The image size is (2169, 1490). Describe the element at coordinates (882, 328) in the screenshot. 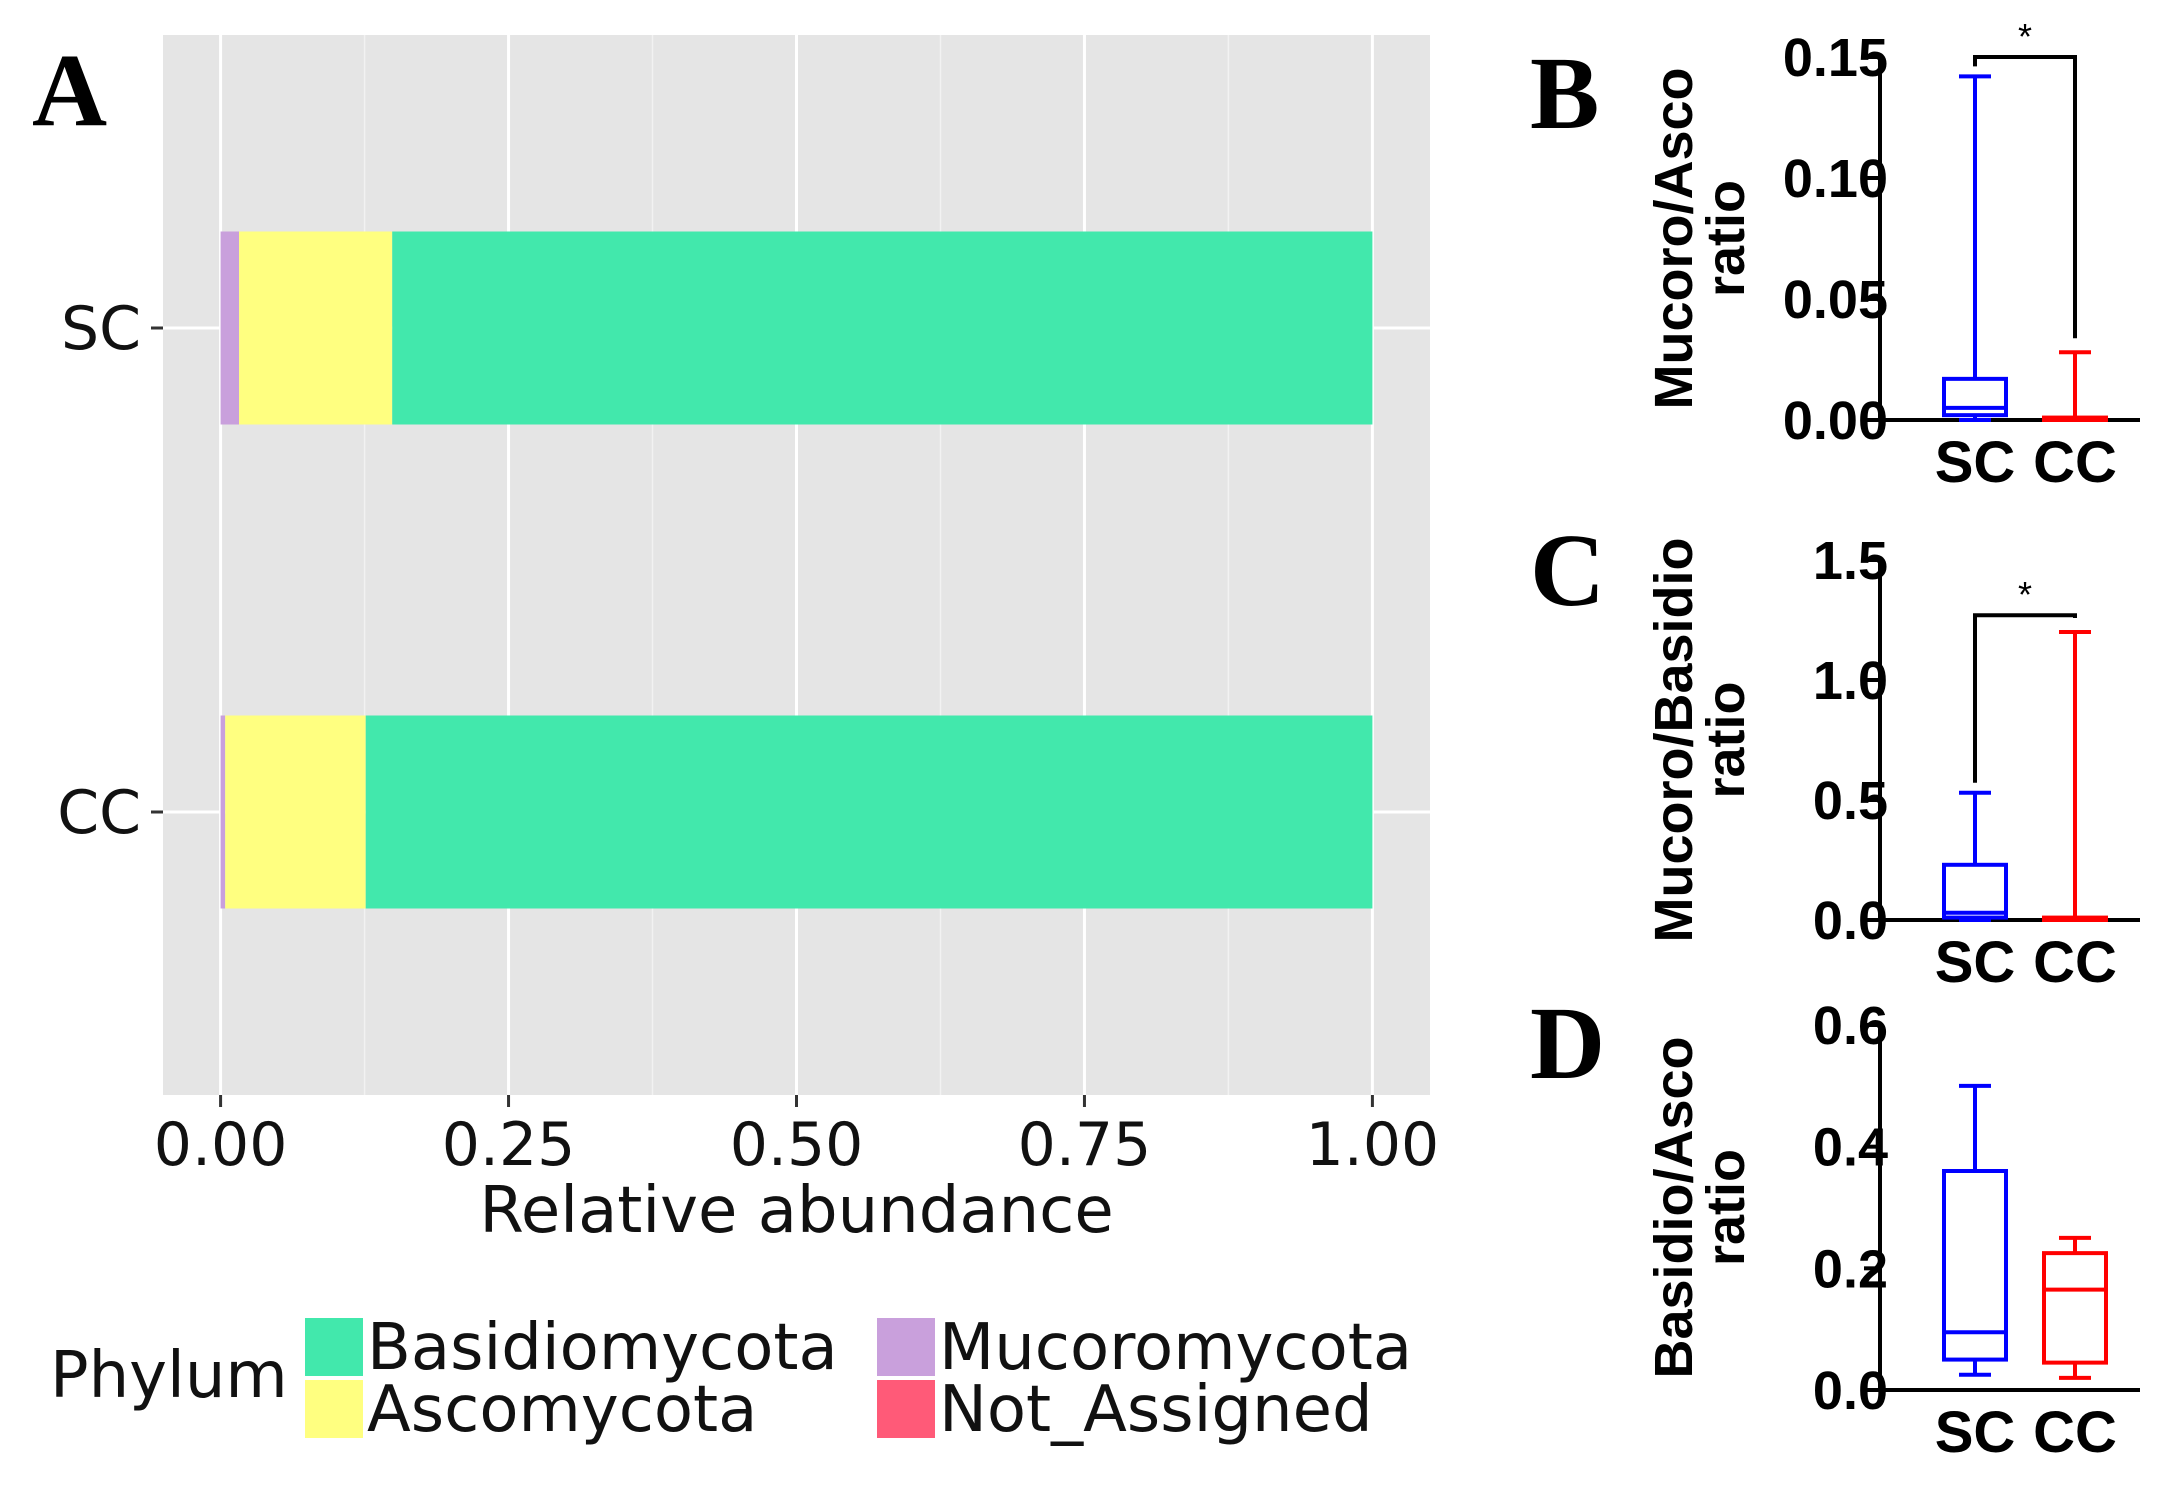

I see `bar-segment-sc-basidiomycota` at that location.